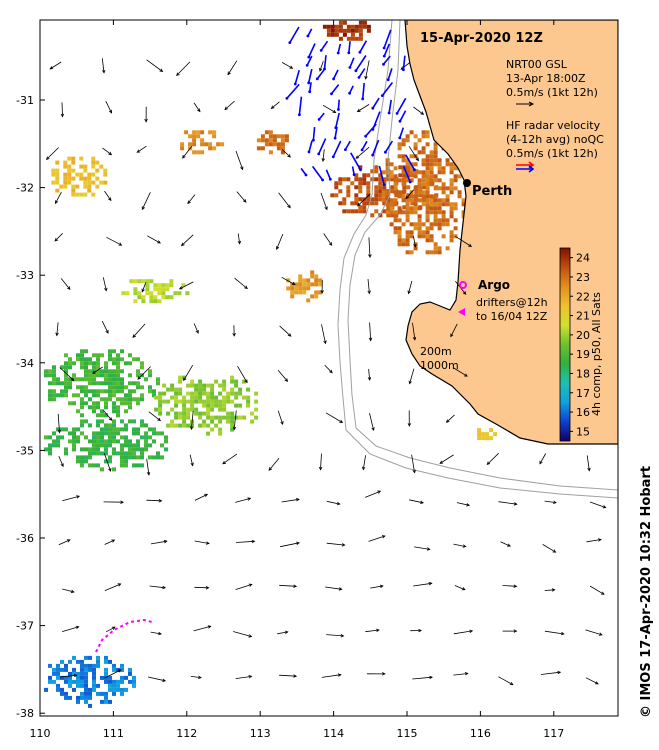 The width and height of the screenshot is (659, 750). I want to click on colorbar-tick-label: 16, so click(583, 412).